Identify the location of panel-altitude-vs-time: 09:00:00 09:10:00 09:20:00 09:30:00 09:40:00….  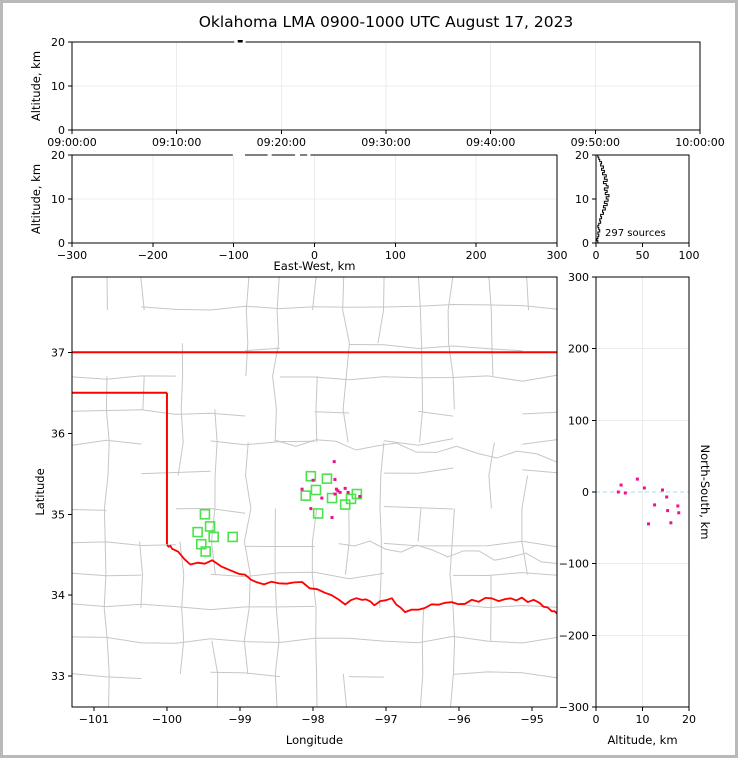
(377, 92).